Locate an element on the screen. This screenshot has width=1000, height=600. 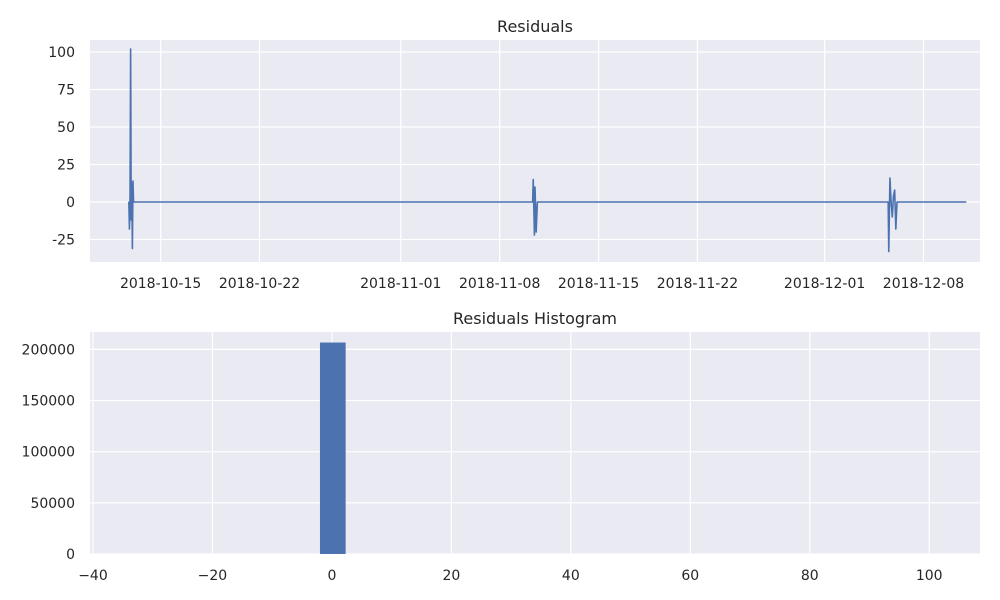
histogram-y-tick-label: 0 is located at coordinates (70, 555).